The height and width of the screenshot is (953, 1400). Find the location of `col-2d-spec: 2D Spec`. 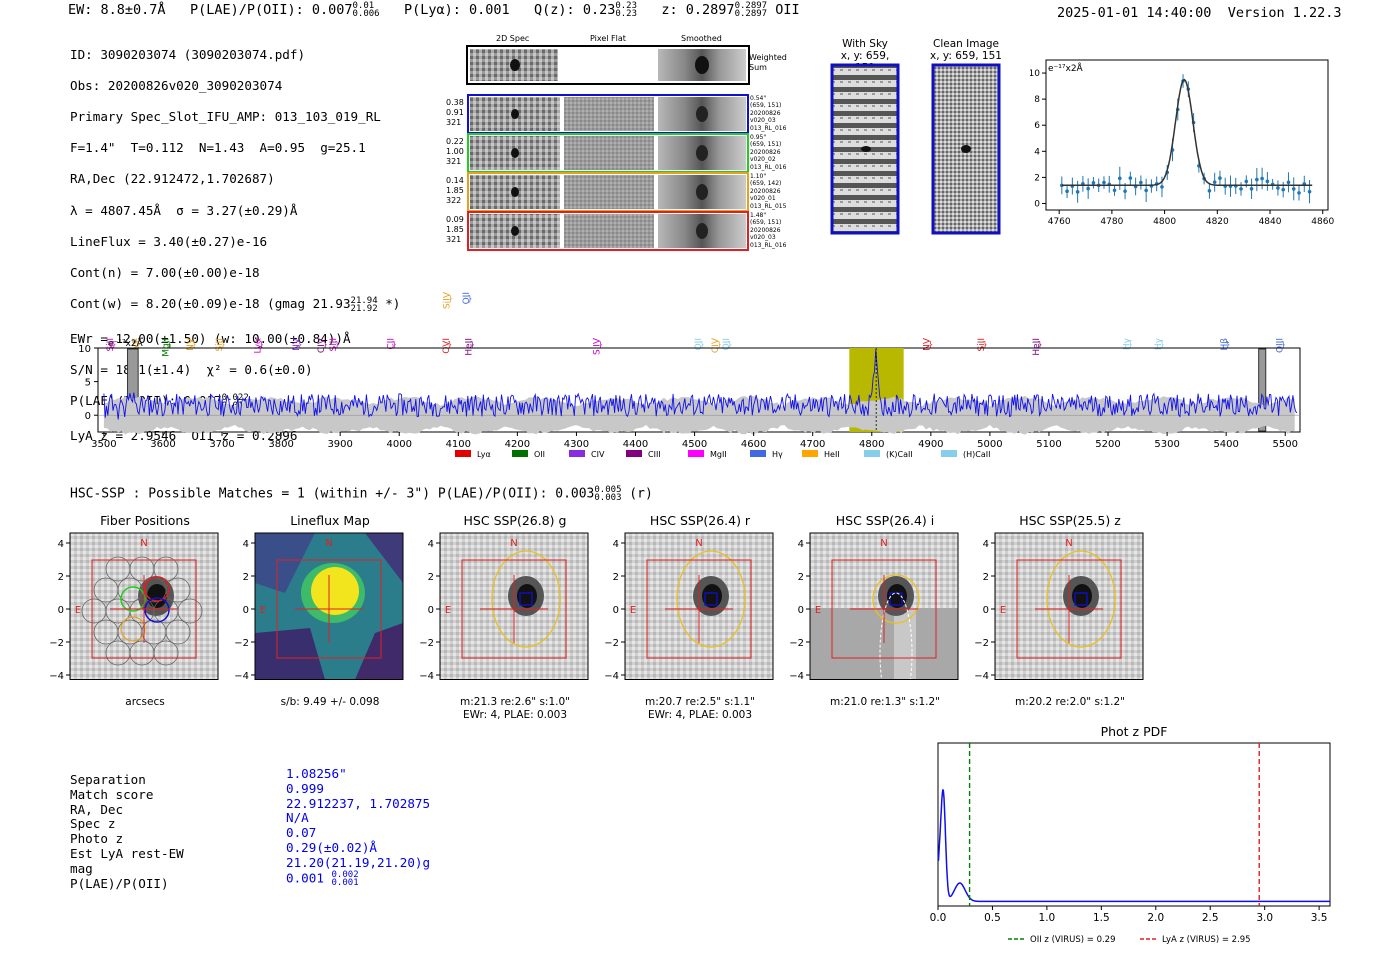

col-2d-spec: 2D Spec is located at coordinates (513, 38).